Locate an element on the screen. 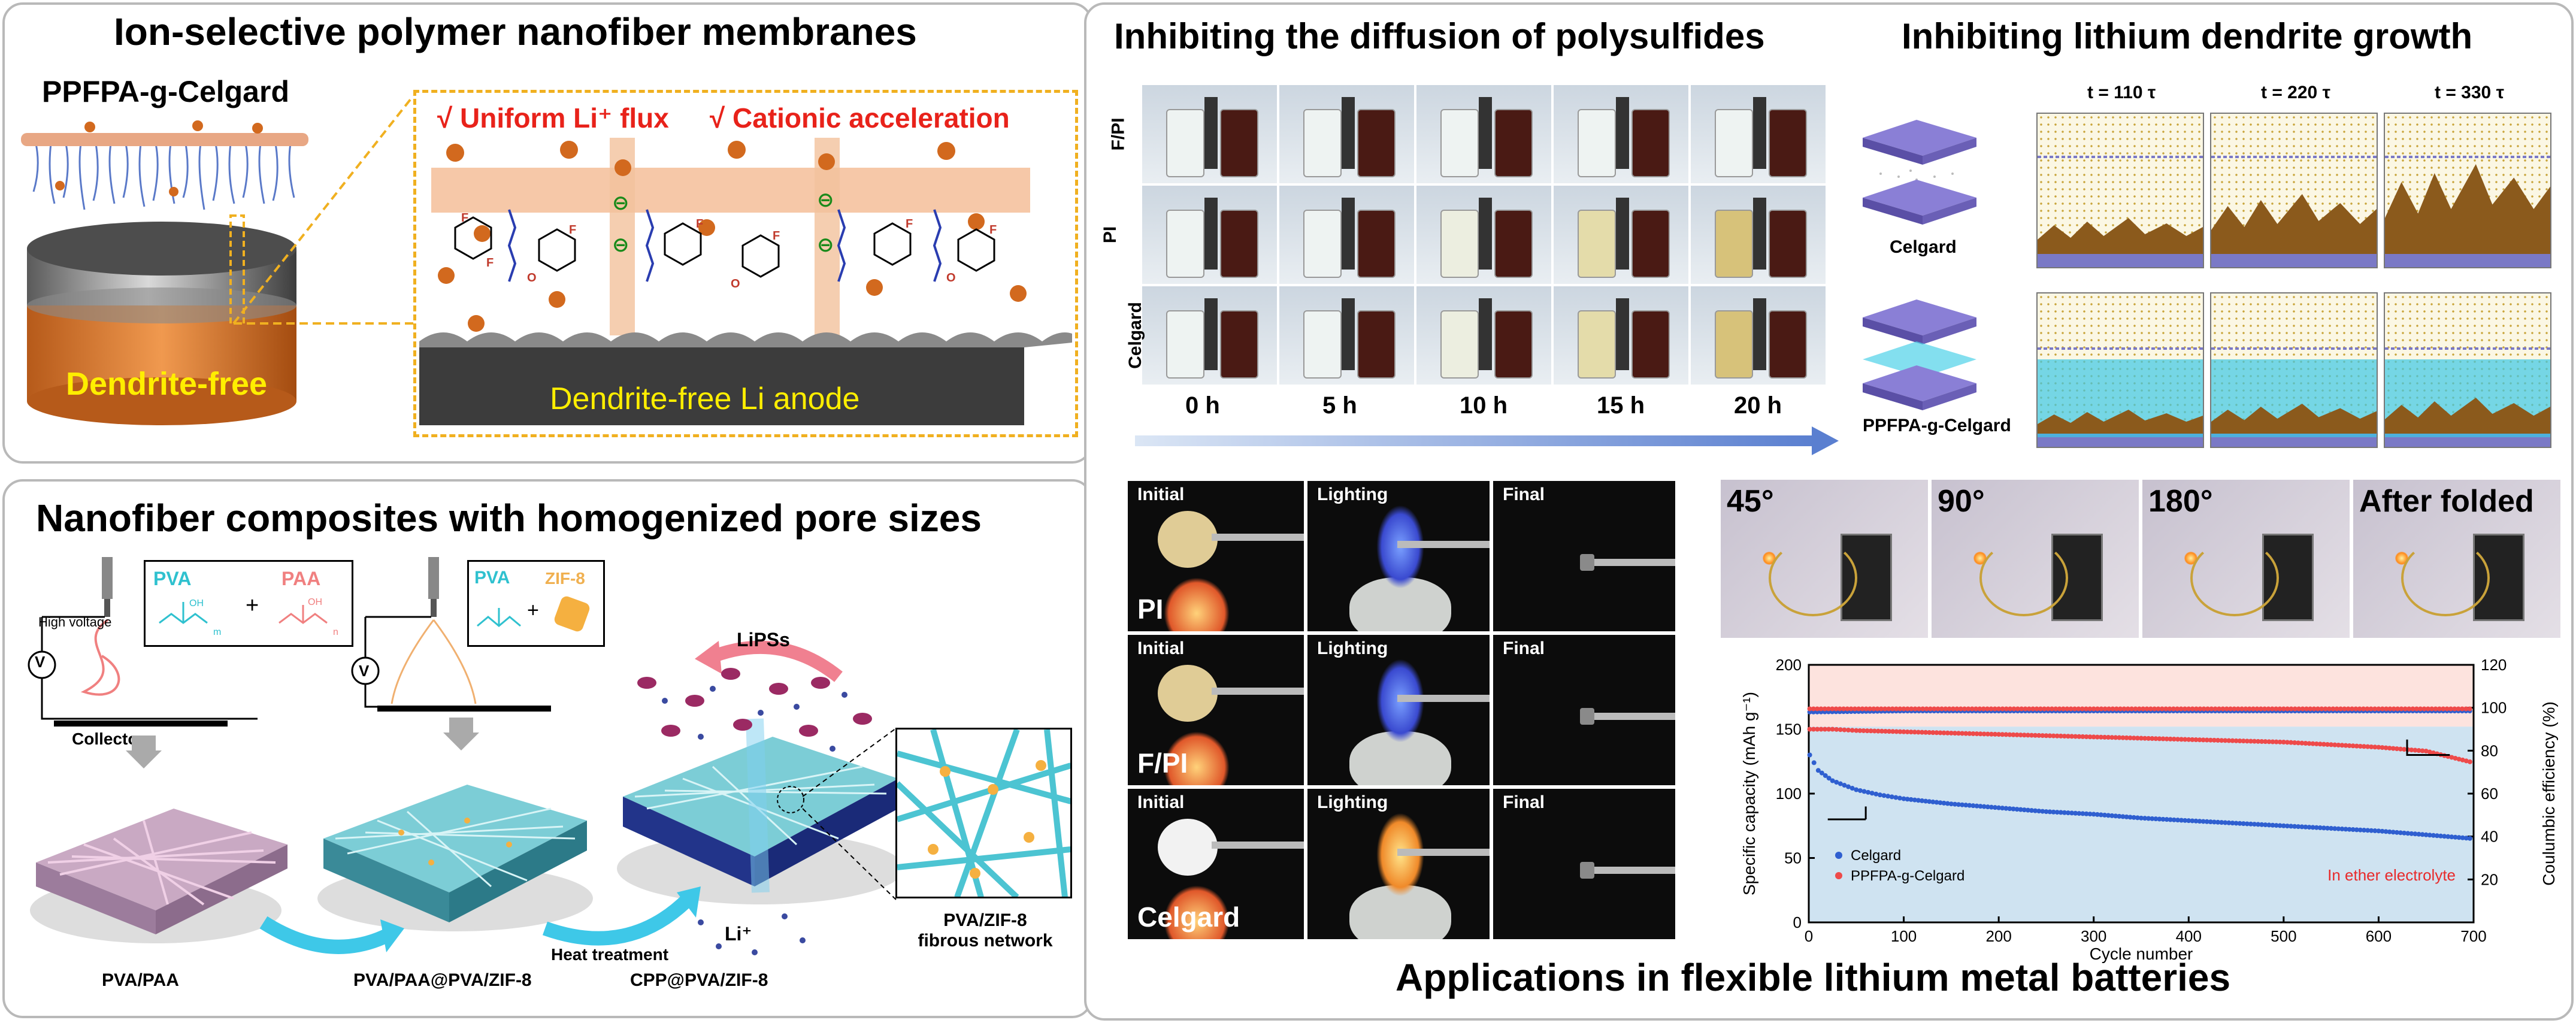  membrane-disc is located at coordinates (1188, 848).